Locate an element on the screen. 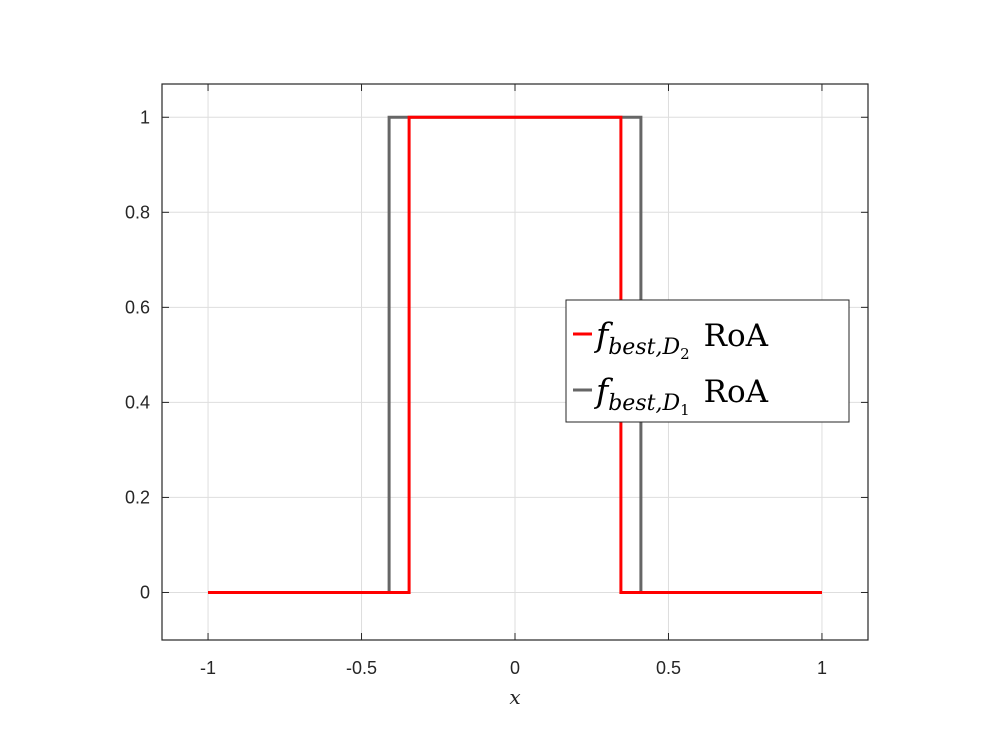 The height and width of the screenshot is (747, 997). x-axis-label: x is located at coordinates (514, 697).